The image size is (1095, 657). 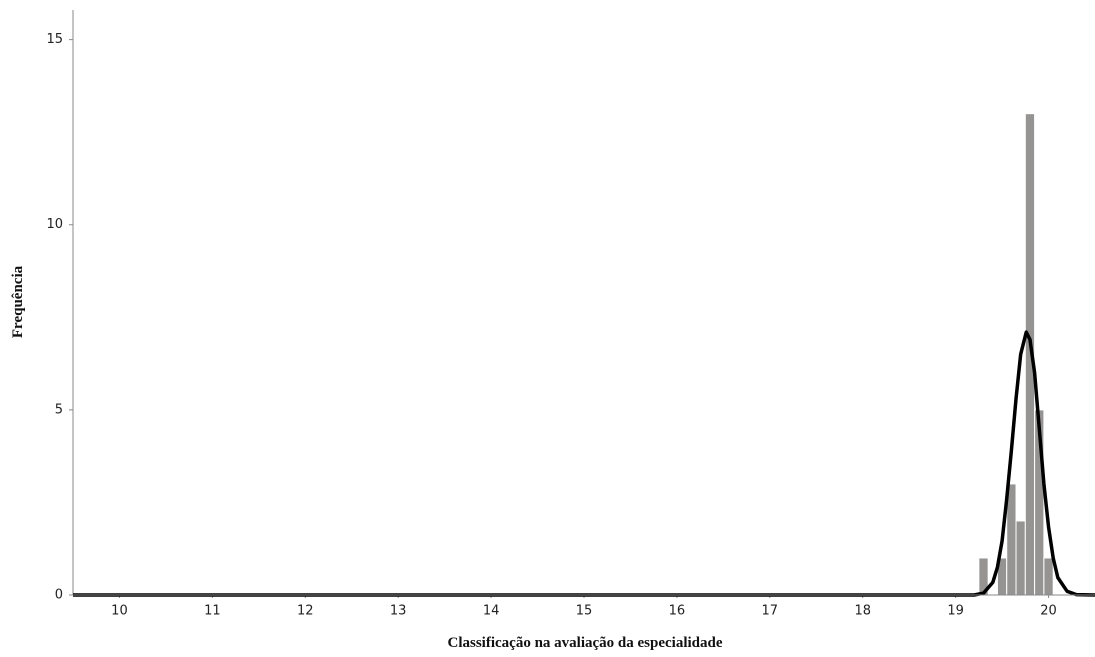 What do you see at coordinates (18, 301) in the screenshot?
I see `y-axis-title: Frequência` at bounding box center [18, 301].